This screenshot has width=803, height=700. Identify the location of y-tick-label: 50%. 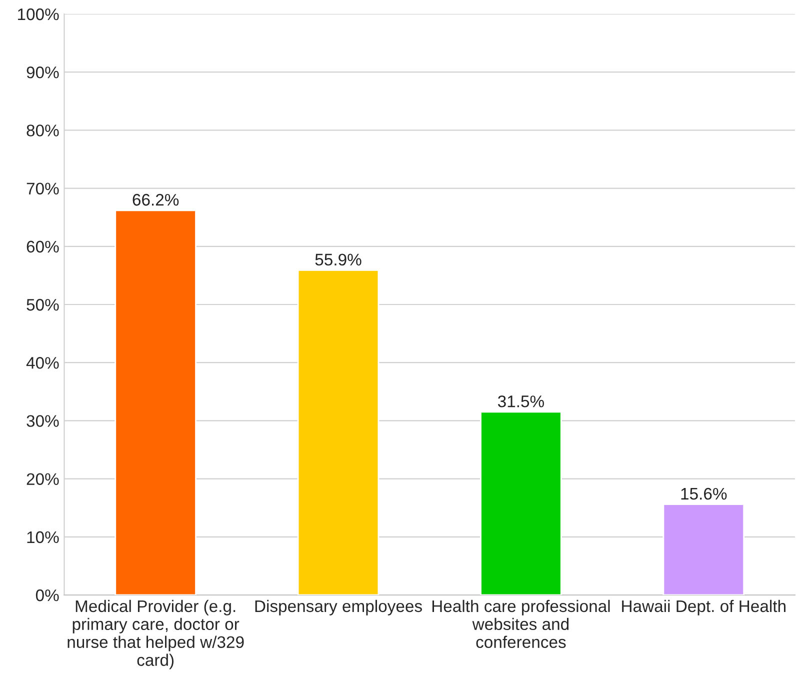
(42, 304).